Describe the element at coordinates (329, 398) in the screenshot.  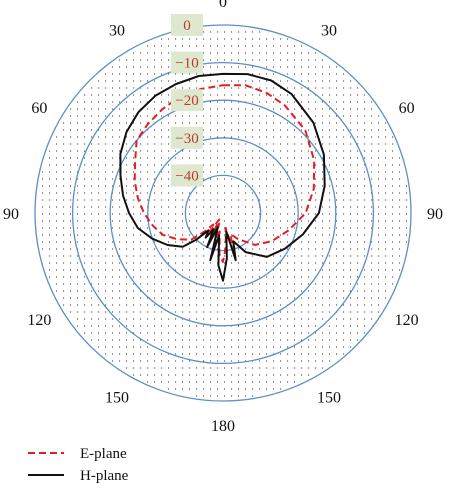
I see `angle-tick-5: 150` at that location.